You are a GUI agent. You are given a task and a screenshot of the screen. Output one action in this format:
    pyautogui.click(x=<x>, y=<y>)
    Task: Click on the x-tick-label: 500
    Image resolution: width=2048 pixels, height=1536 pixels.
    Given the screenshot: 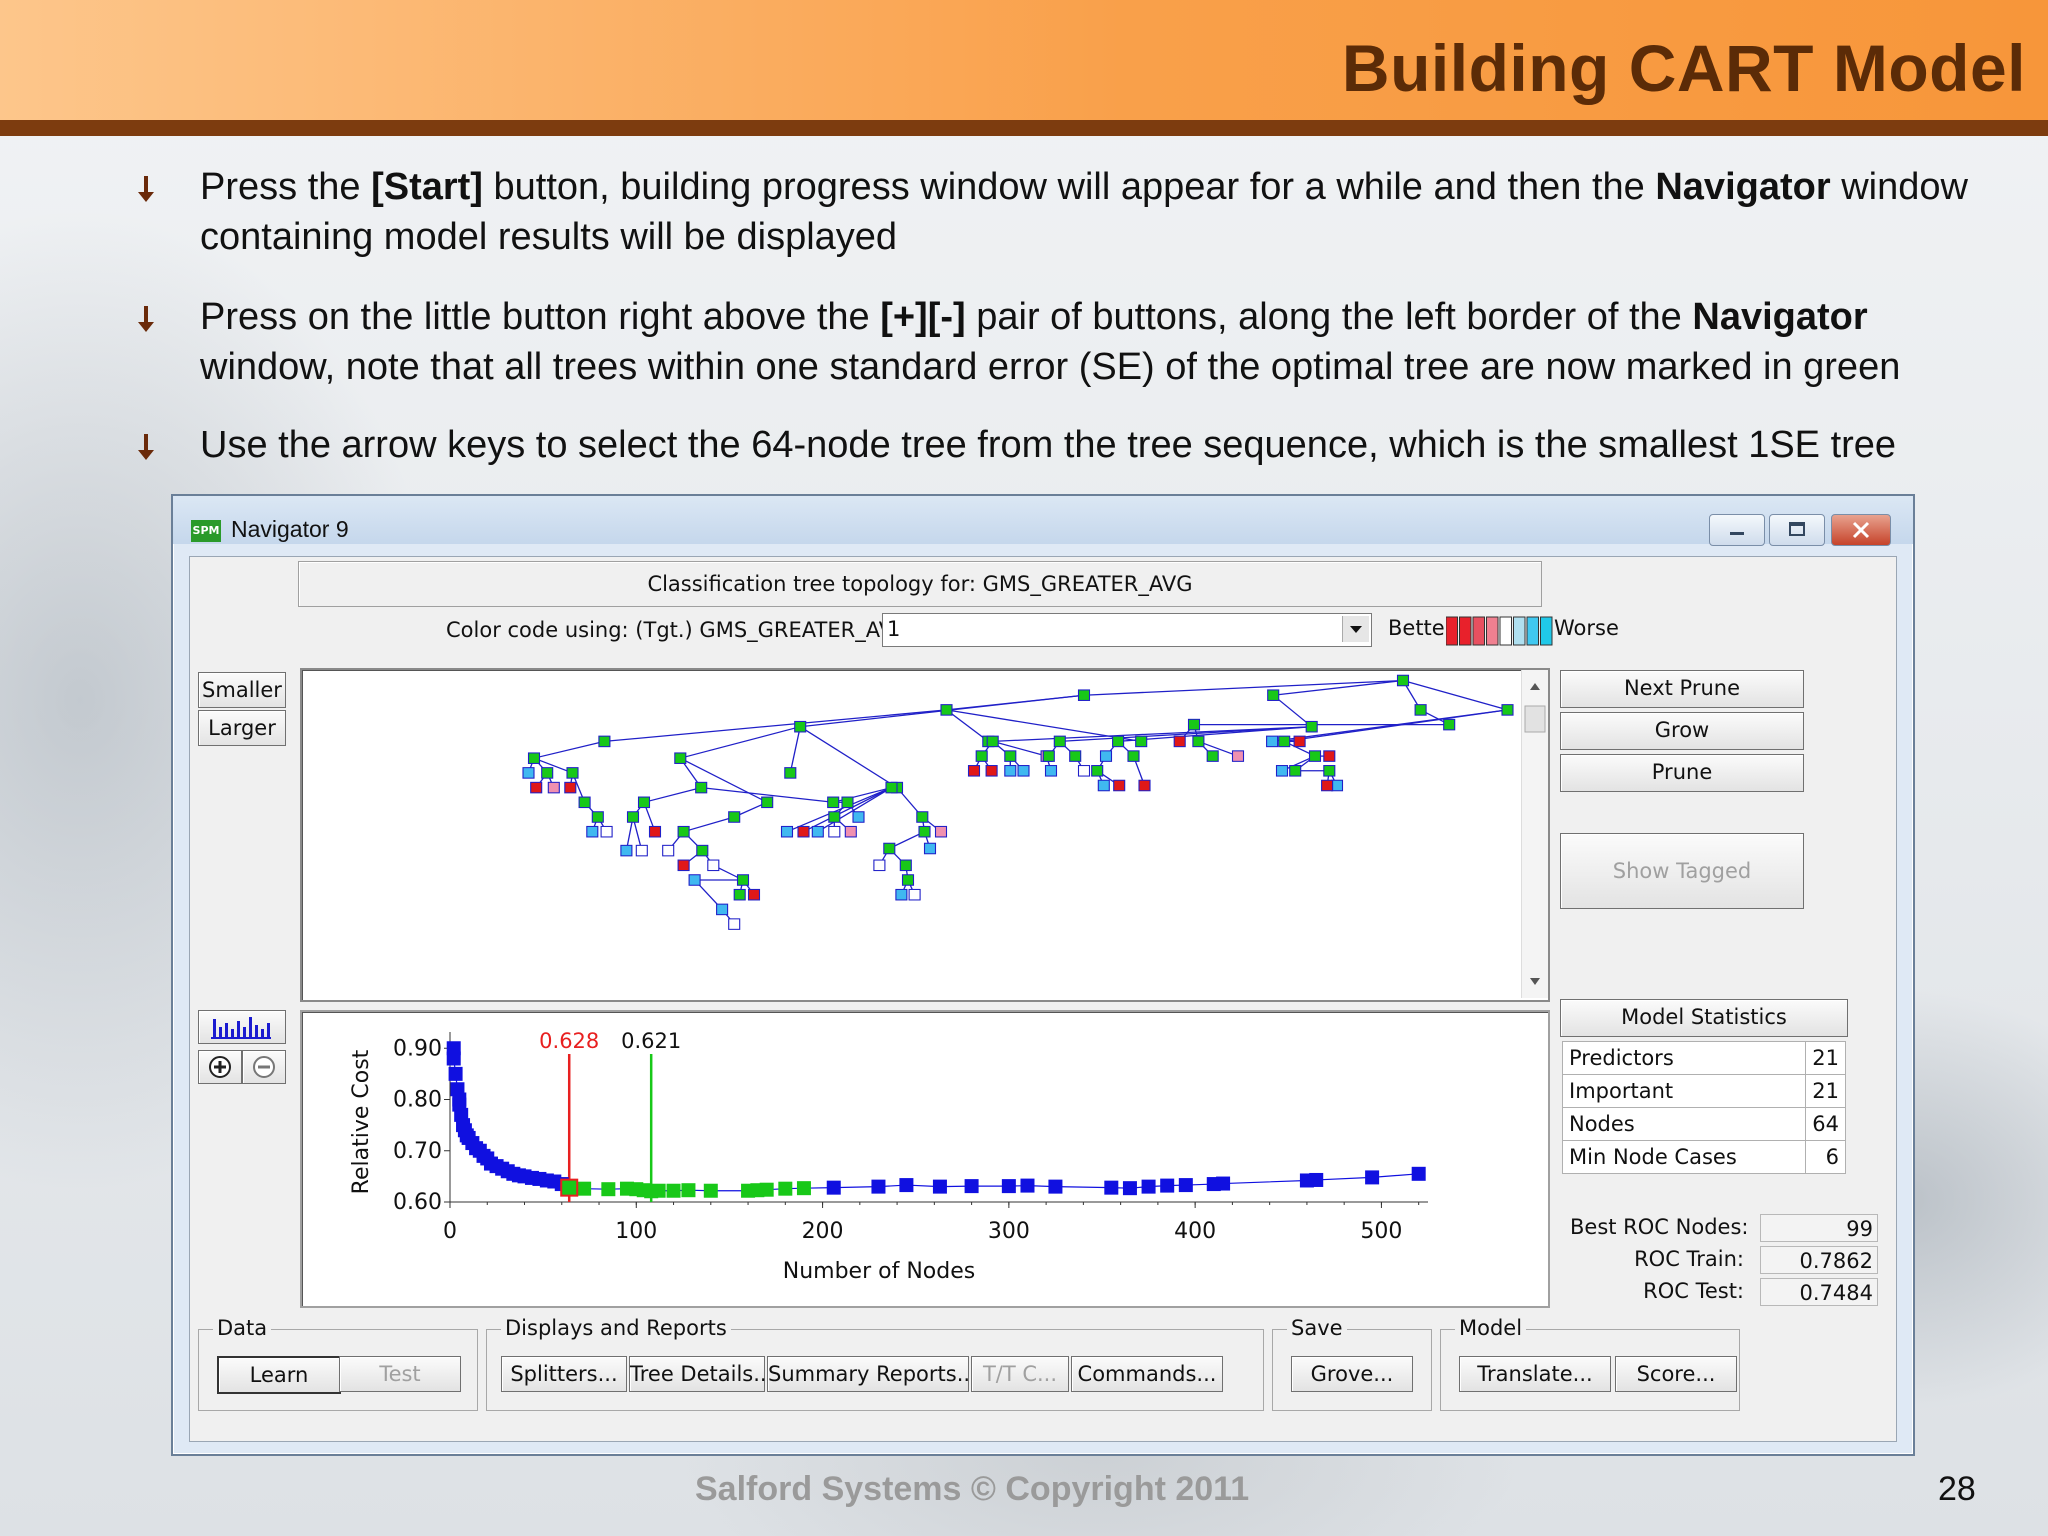 What is the action you would take?
    pyautogui.click(x=1381, y=1231)
    